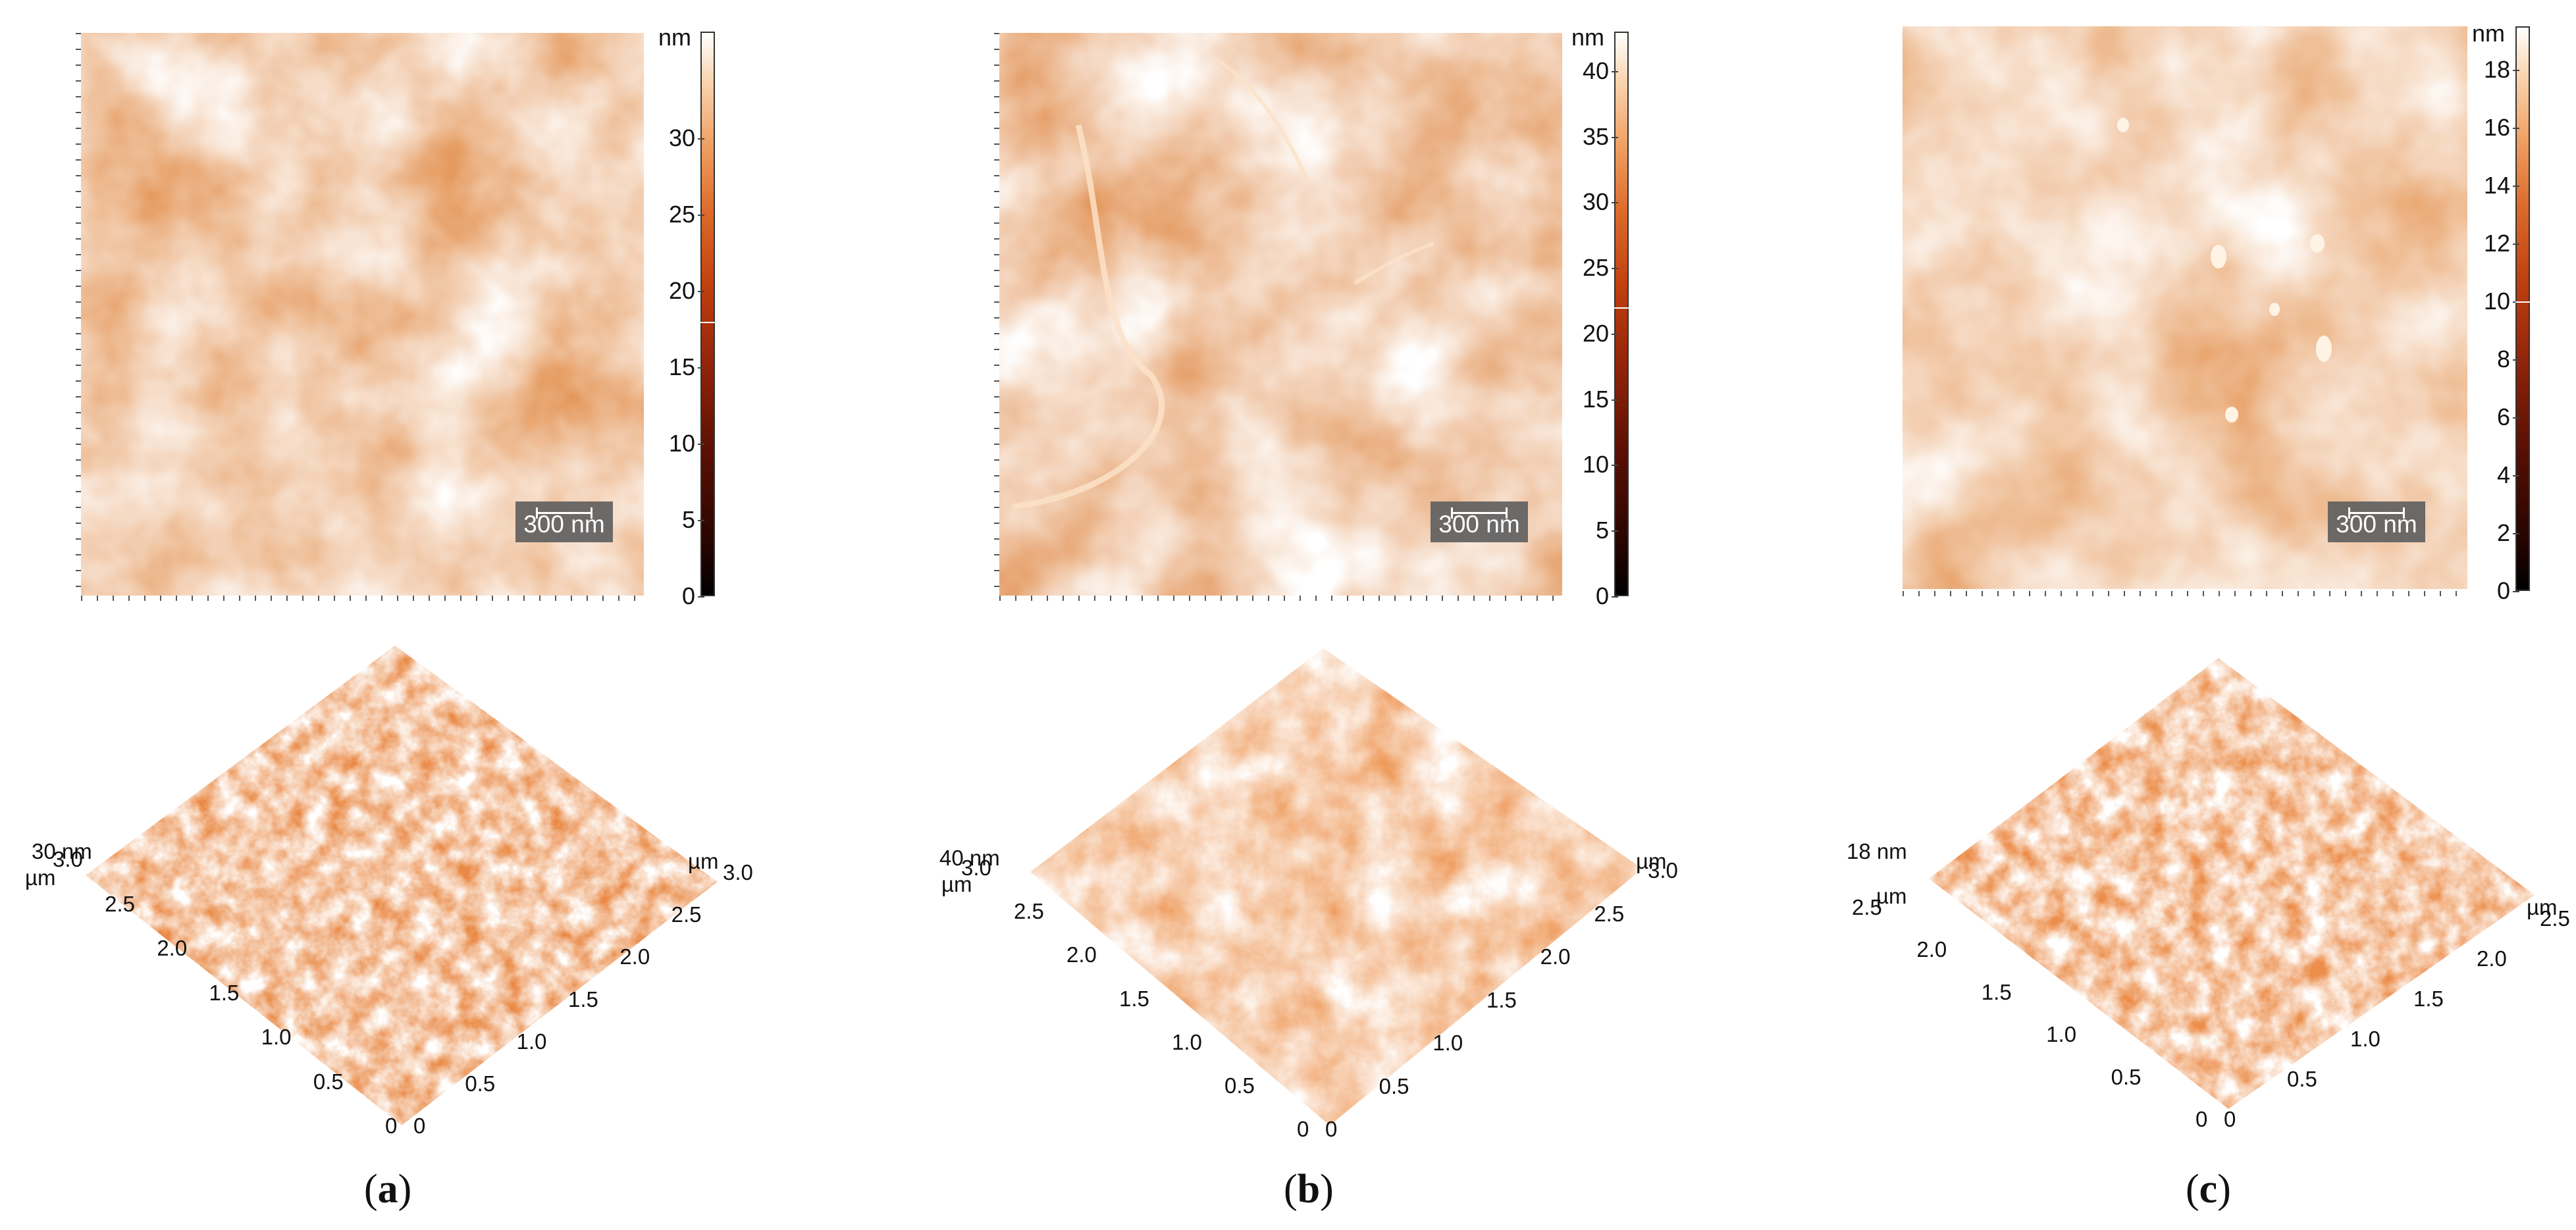  What do you see at coordinates (1595, 136) in the screenshot?
I see `colorbar-tick-label: 35` at bounding box center [1595, 136].